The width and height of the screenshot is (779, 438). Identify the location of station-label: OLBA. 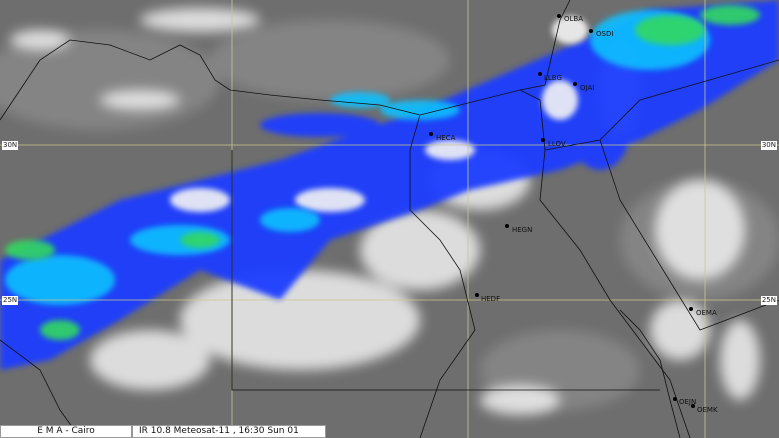
(574, 19).